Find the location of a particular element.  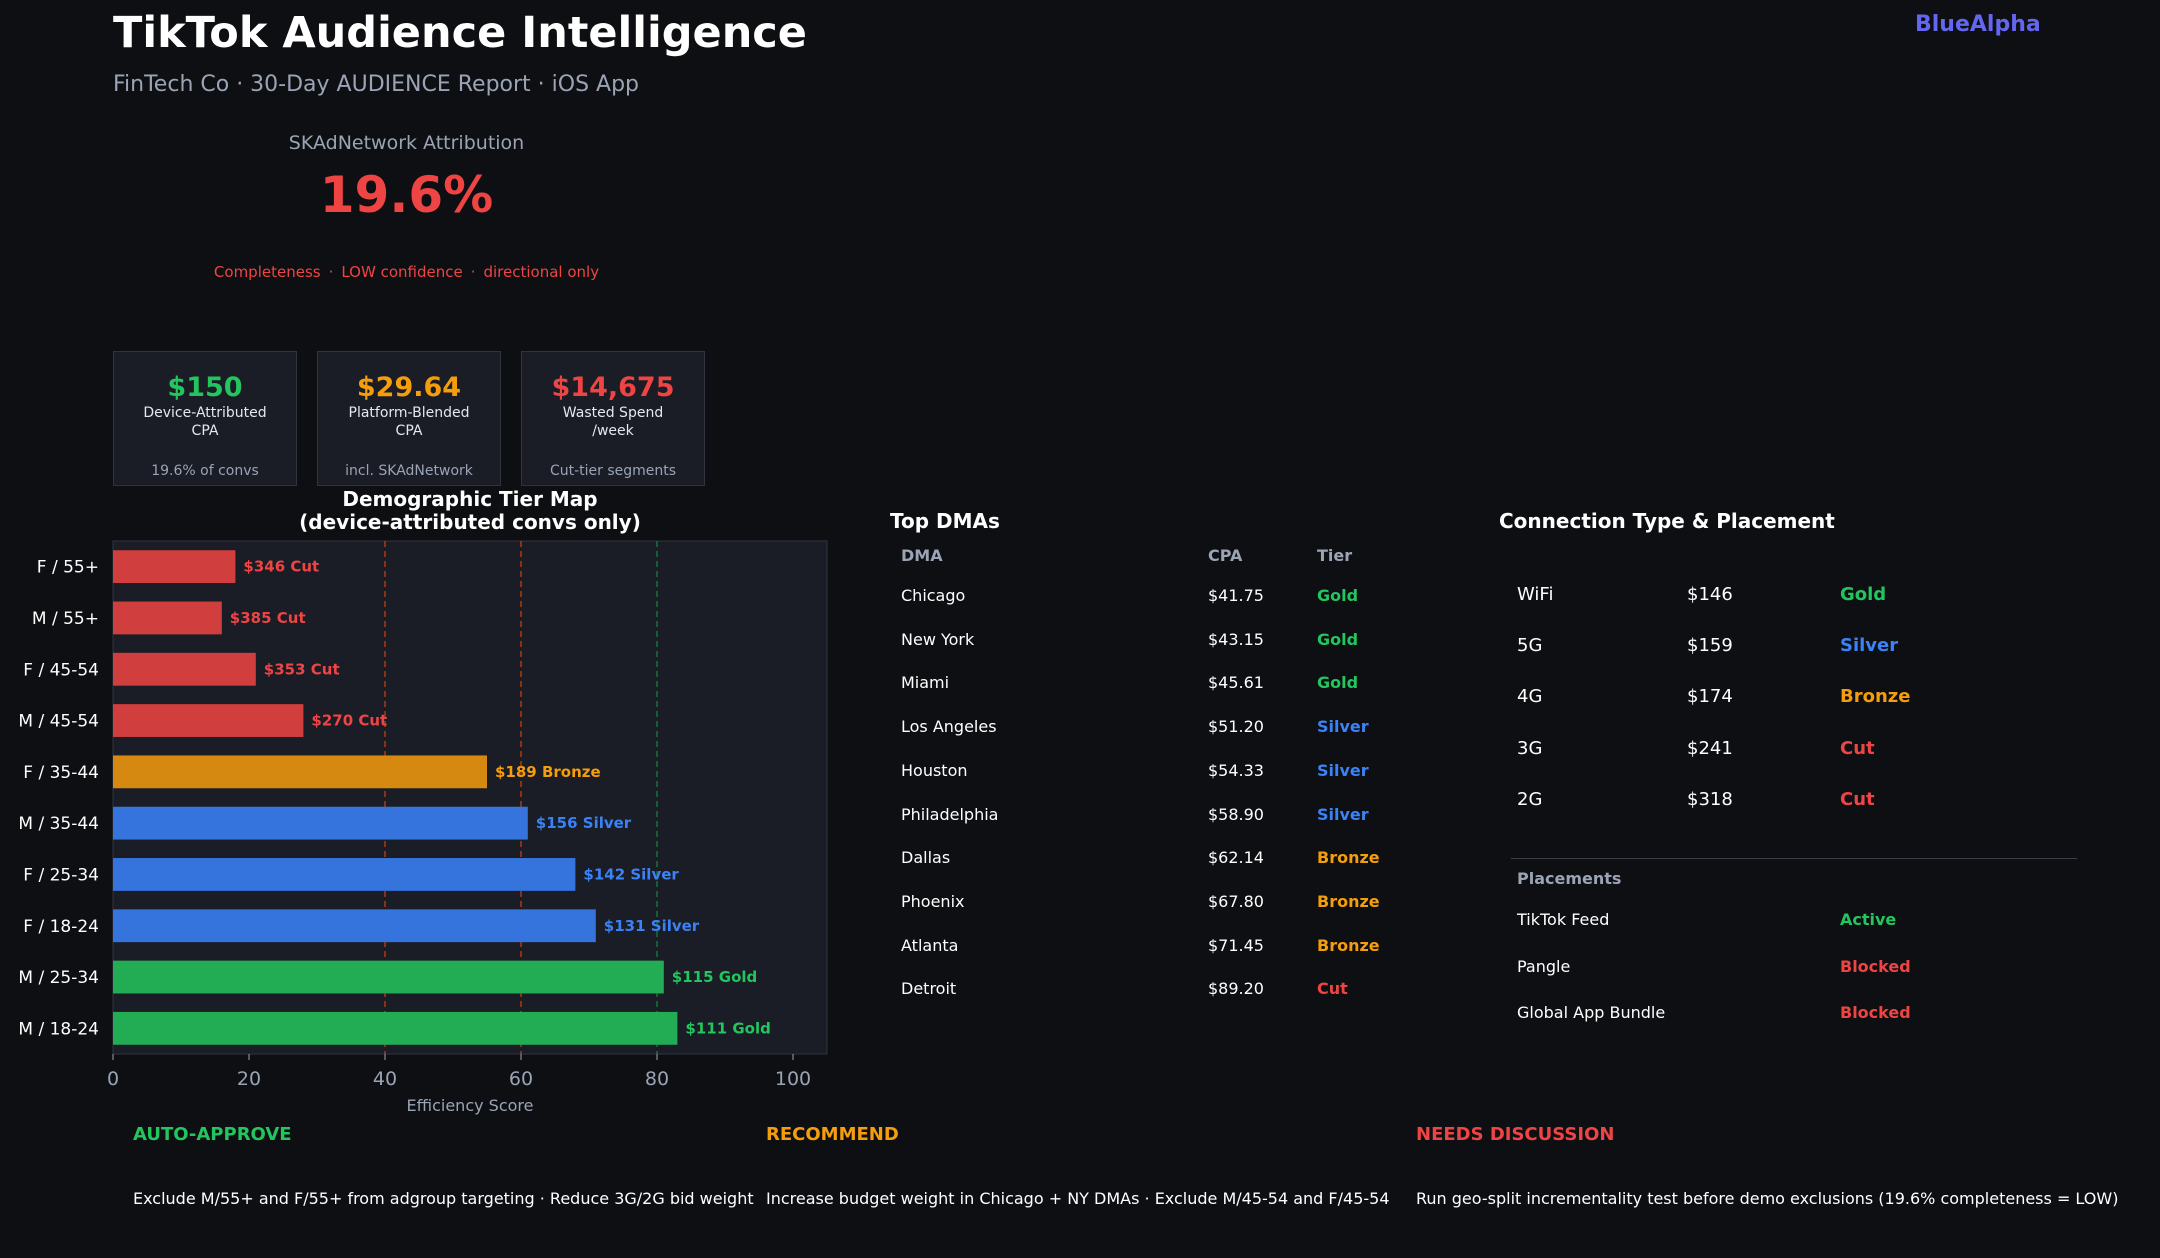

dma-header-cpa: CPA is located at coordinates (1225, 555).